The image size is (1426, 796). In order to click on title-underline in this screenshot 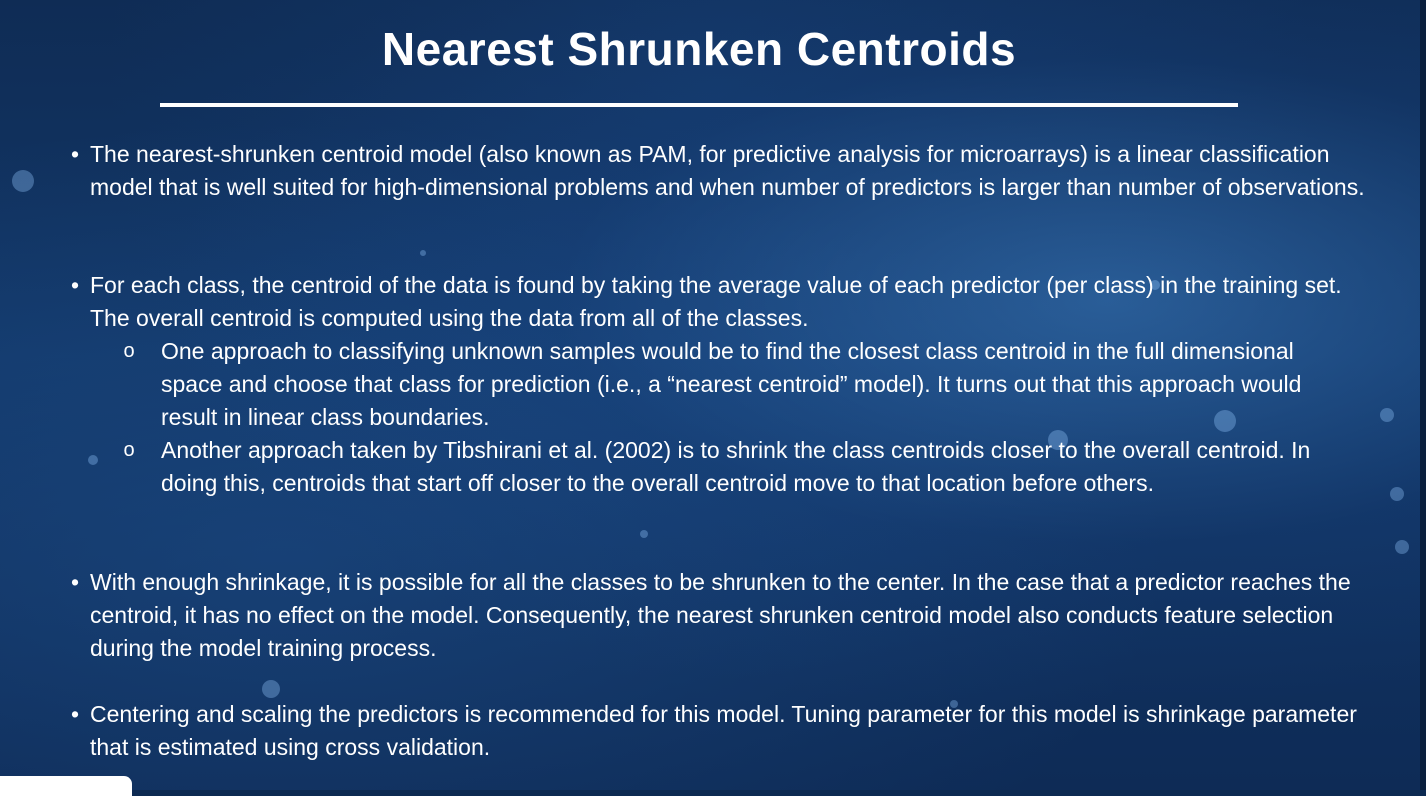, I will do `click(699, 105)`.